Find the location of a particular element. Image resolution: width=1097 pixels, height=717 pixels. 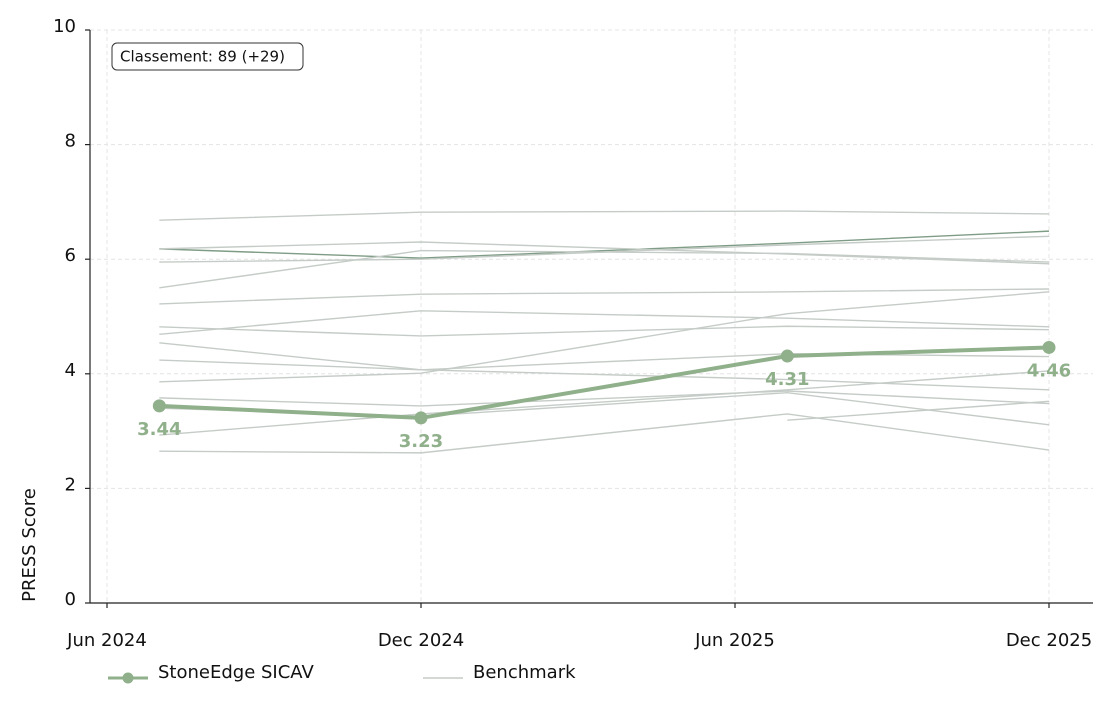

x-tick-label: Dec 2025 is located at coordinates (1049, 640).